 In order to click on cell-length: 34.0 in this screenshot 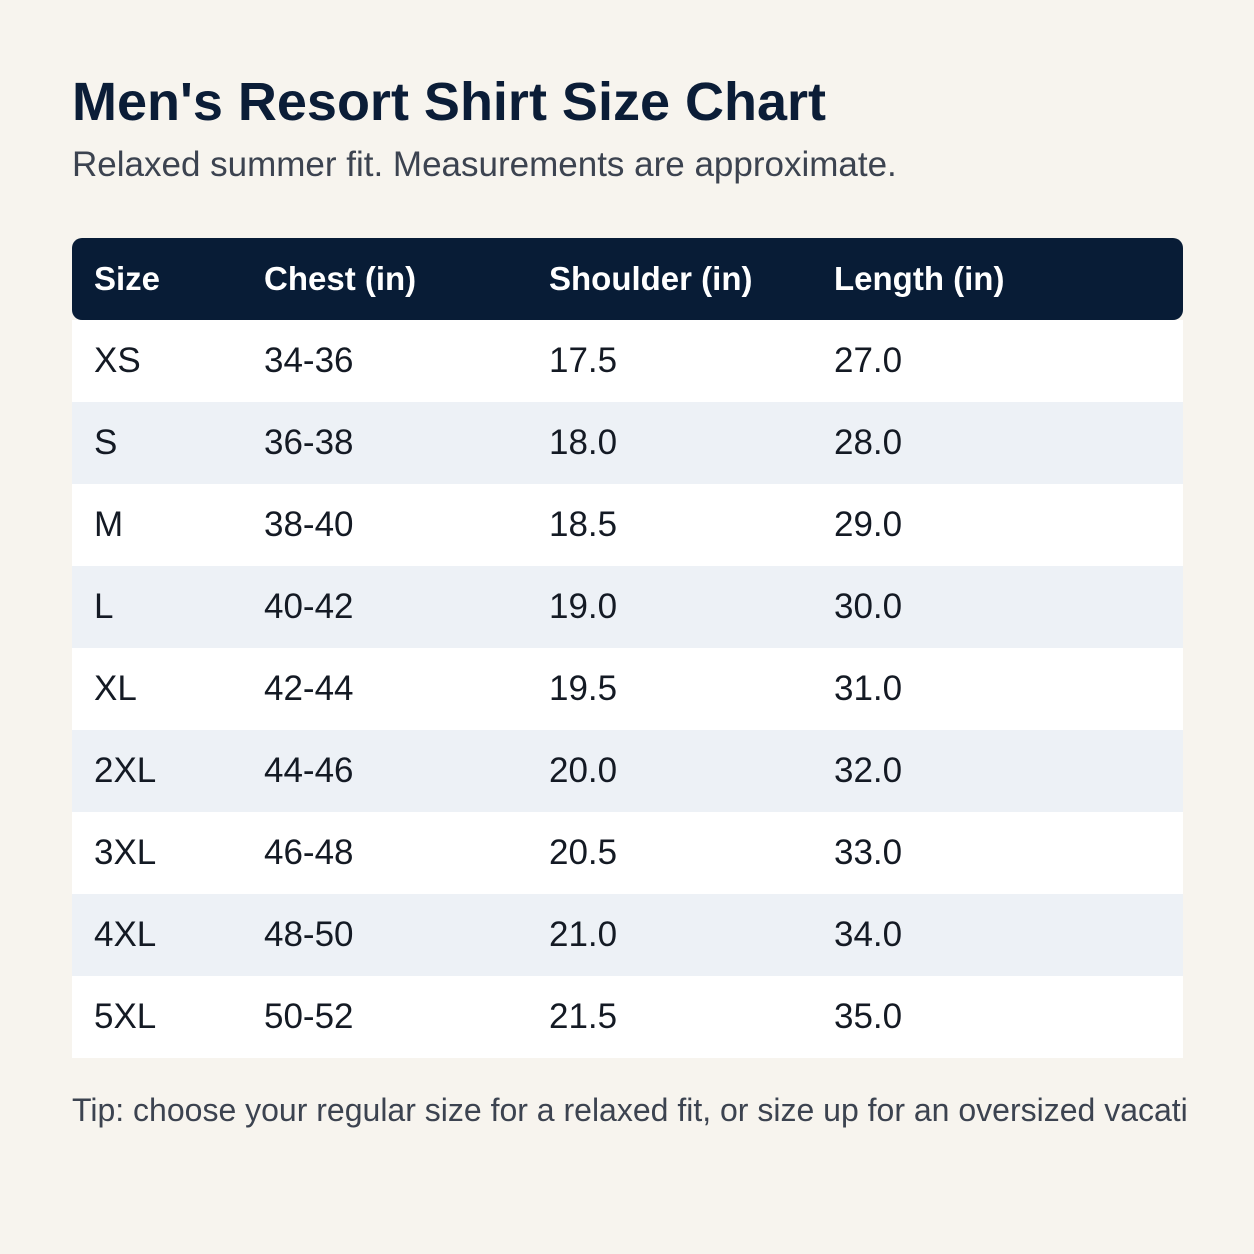, I will do `click(997, 935)`.